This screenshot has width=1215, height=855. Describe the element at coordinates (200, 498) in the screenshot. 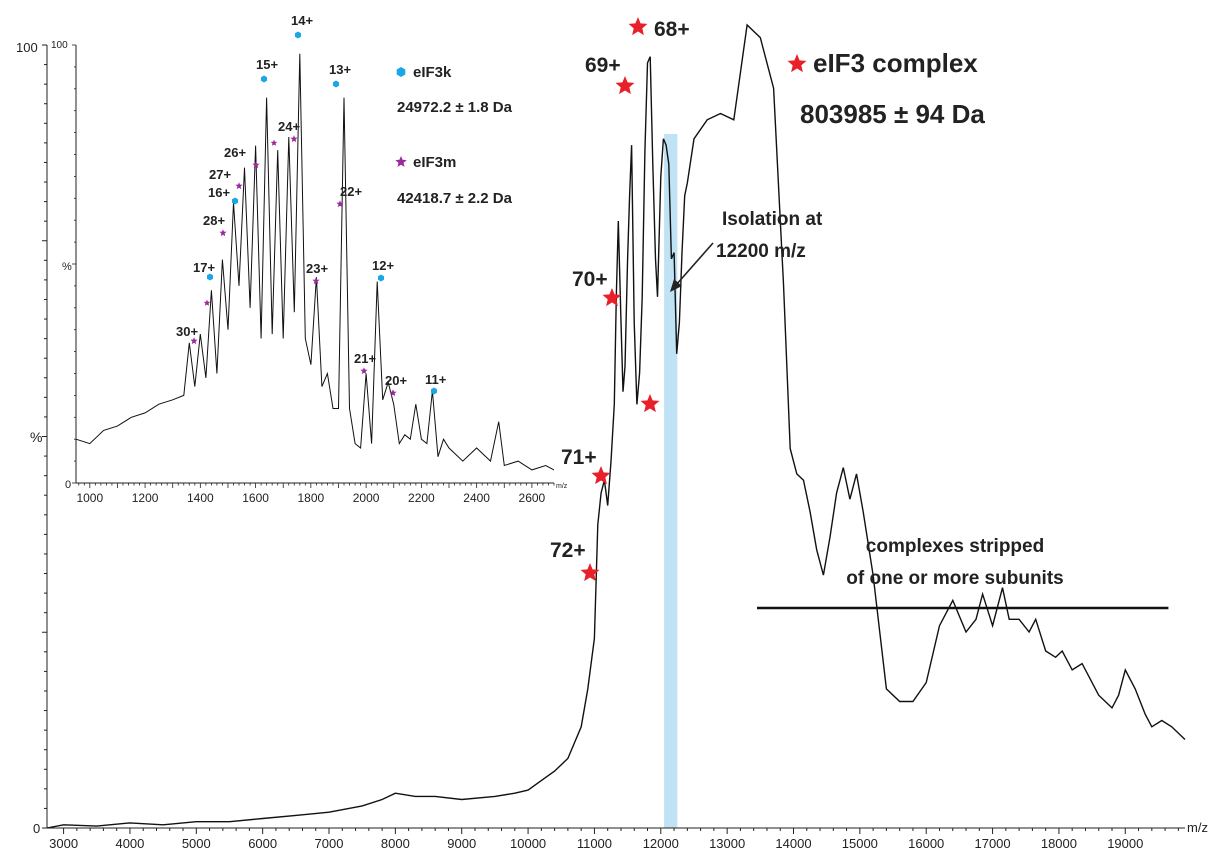

I see `inset-x-tick-label: 1400` at that location.